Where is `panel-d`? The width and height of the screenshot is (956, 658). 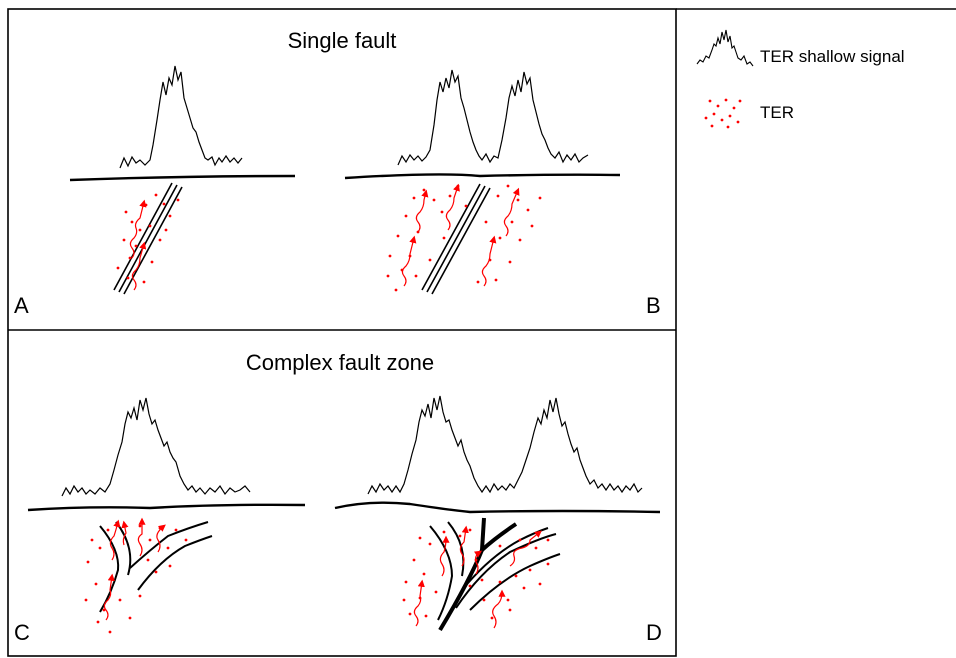 panel-d is located at coordinates (497, 513).